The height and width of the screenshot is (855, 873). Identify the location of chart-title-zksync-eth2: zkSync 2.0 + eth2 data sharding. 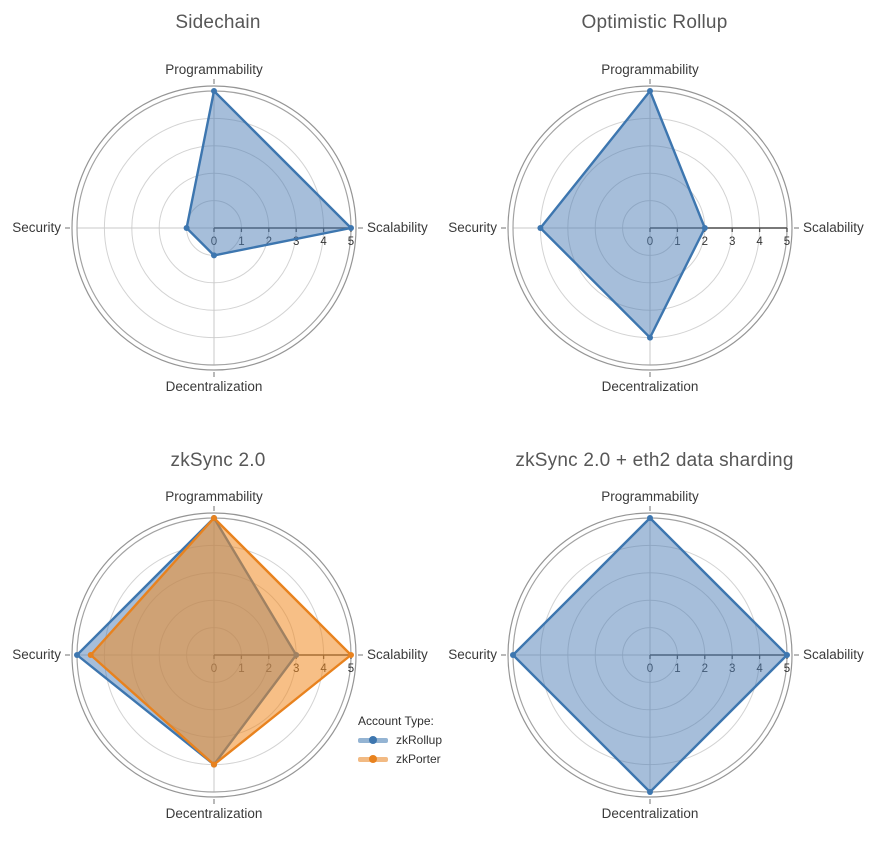
(654, 460).